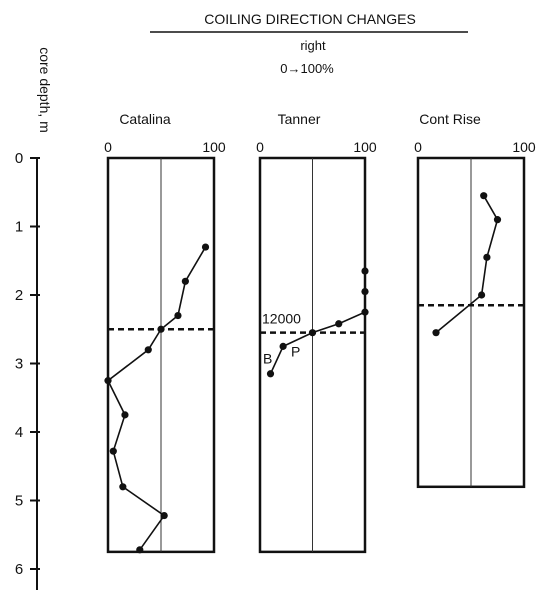 Image resolution: width=551 pixels, height=595 pixels. What do you see at coordinates (19, 569) in the screenshot?
I see `y-tick-label: 6` at bounding box center [19, 569].